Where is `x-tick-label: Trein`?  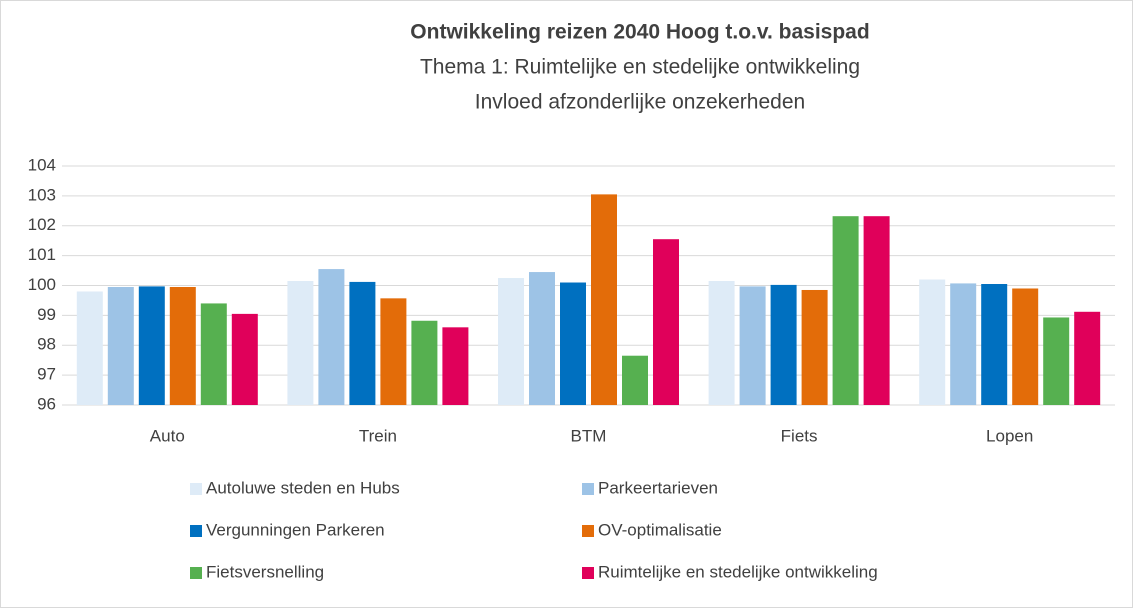 x-tick-label: Trein is located at coordinates (378, 435).